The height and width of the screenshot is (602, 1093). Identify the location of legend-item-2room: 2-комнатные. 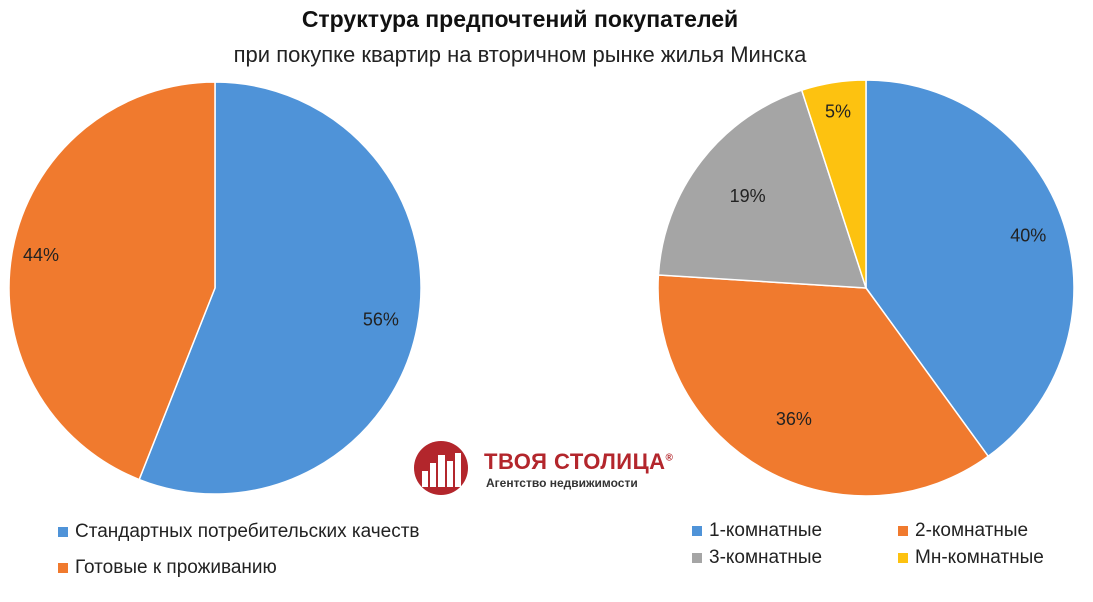
(963, 531).